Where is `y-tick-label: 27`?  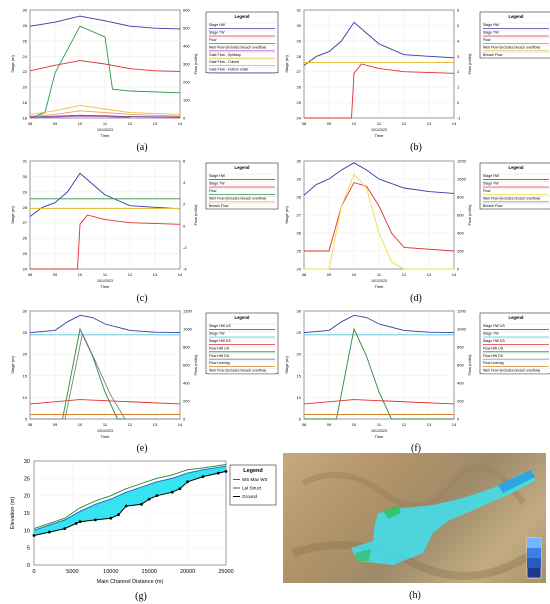 y-tick-label: 27 is located at coordinates (299, 71).